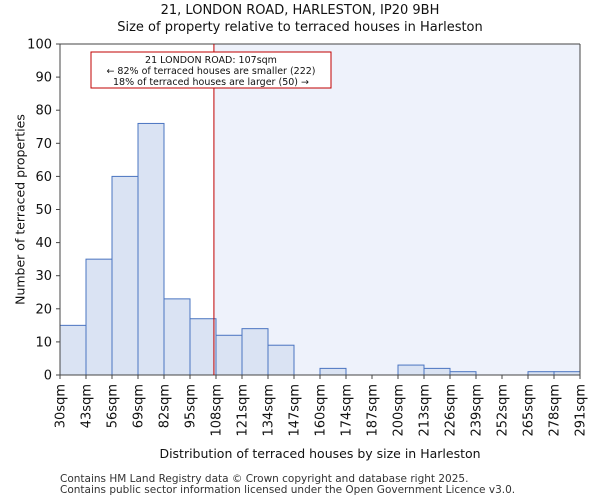 This screenshot has height=500, width=600. What do you see at coordinates (425, 410) in the screenshot?
I see `x-tick-label: 213sqm` at bounding box center [425, 410].